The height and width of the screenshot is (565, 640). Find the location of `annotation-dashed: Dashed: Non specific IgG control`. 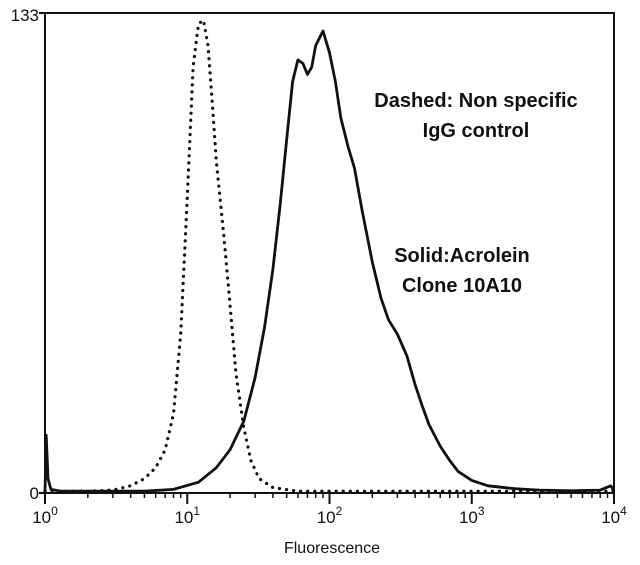

annotation-dashed: Dashed: Non specific IgG control is located at coordinates (475, 116).